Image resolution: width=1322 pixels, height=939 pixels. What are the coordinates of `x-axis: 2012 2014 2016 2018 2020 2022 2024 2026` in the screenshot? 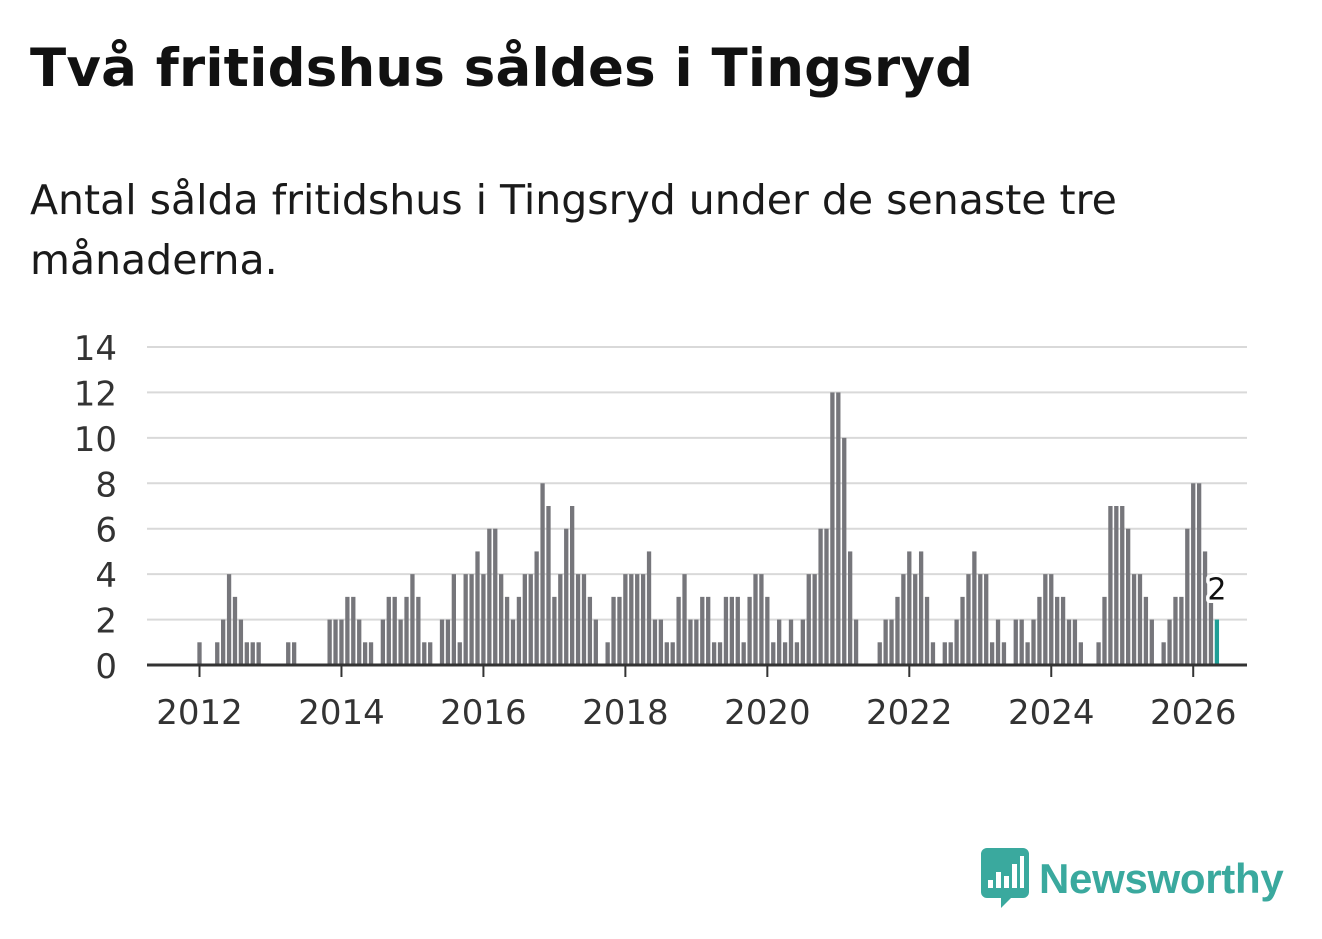 It's located at (697, 698).